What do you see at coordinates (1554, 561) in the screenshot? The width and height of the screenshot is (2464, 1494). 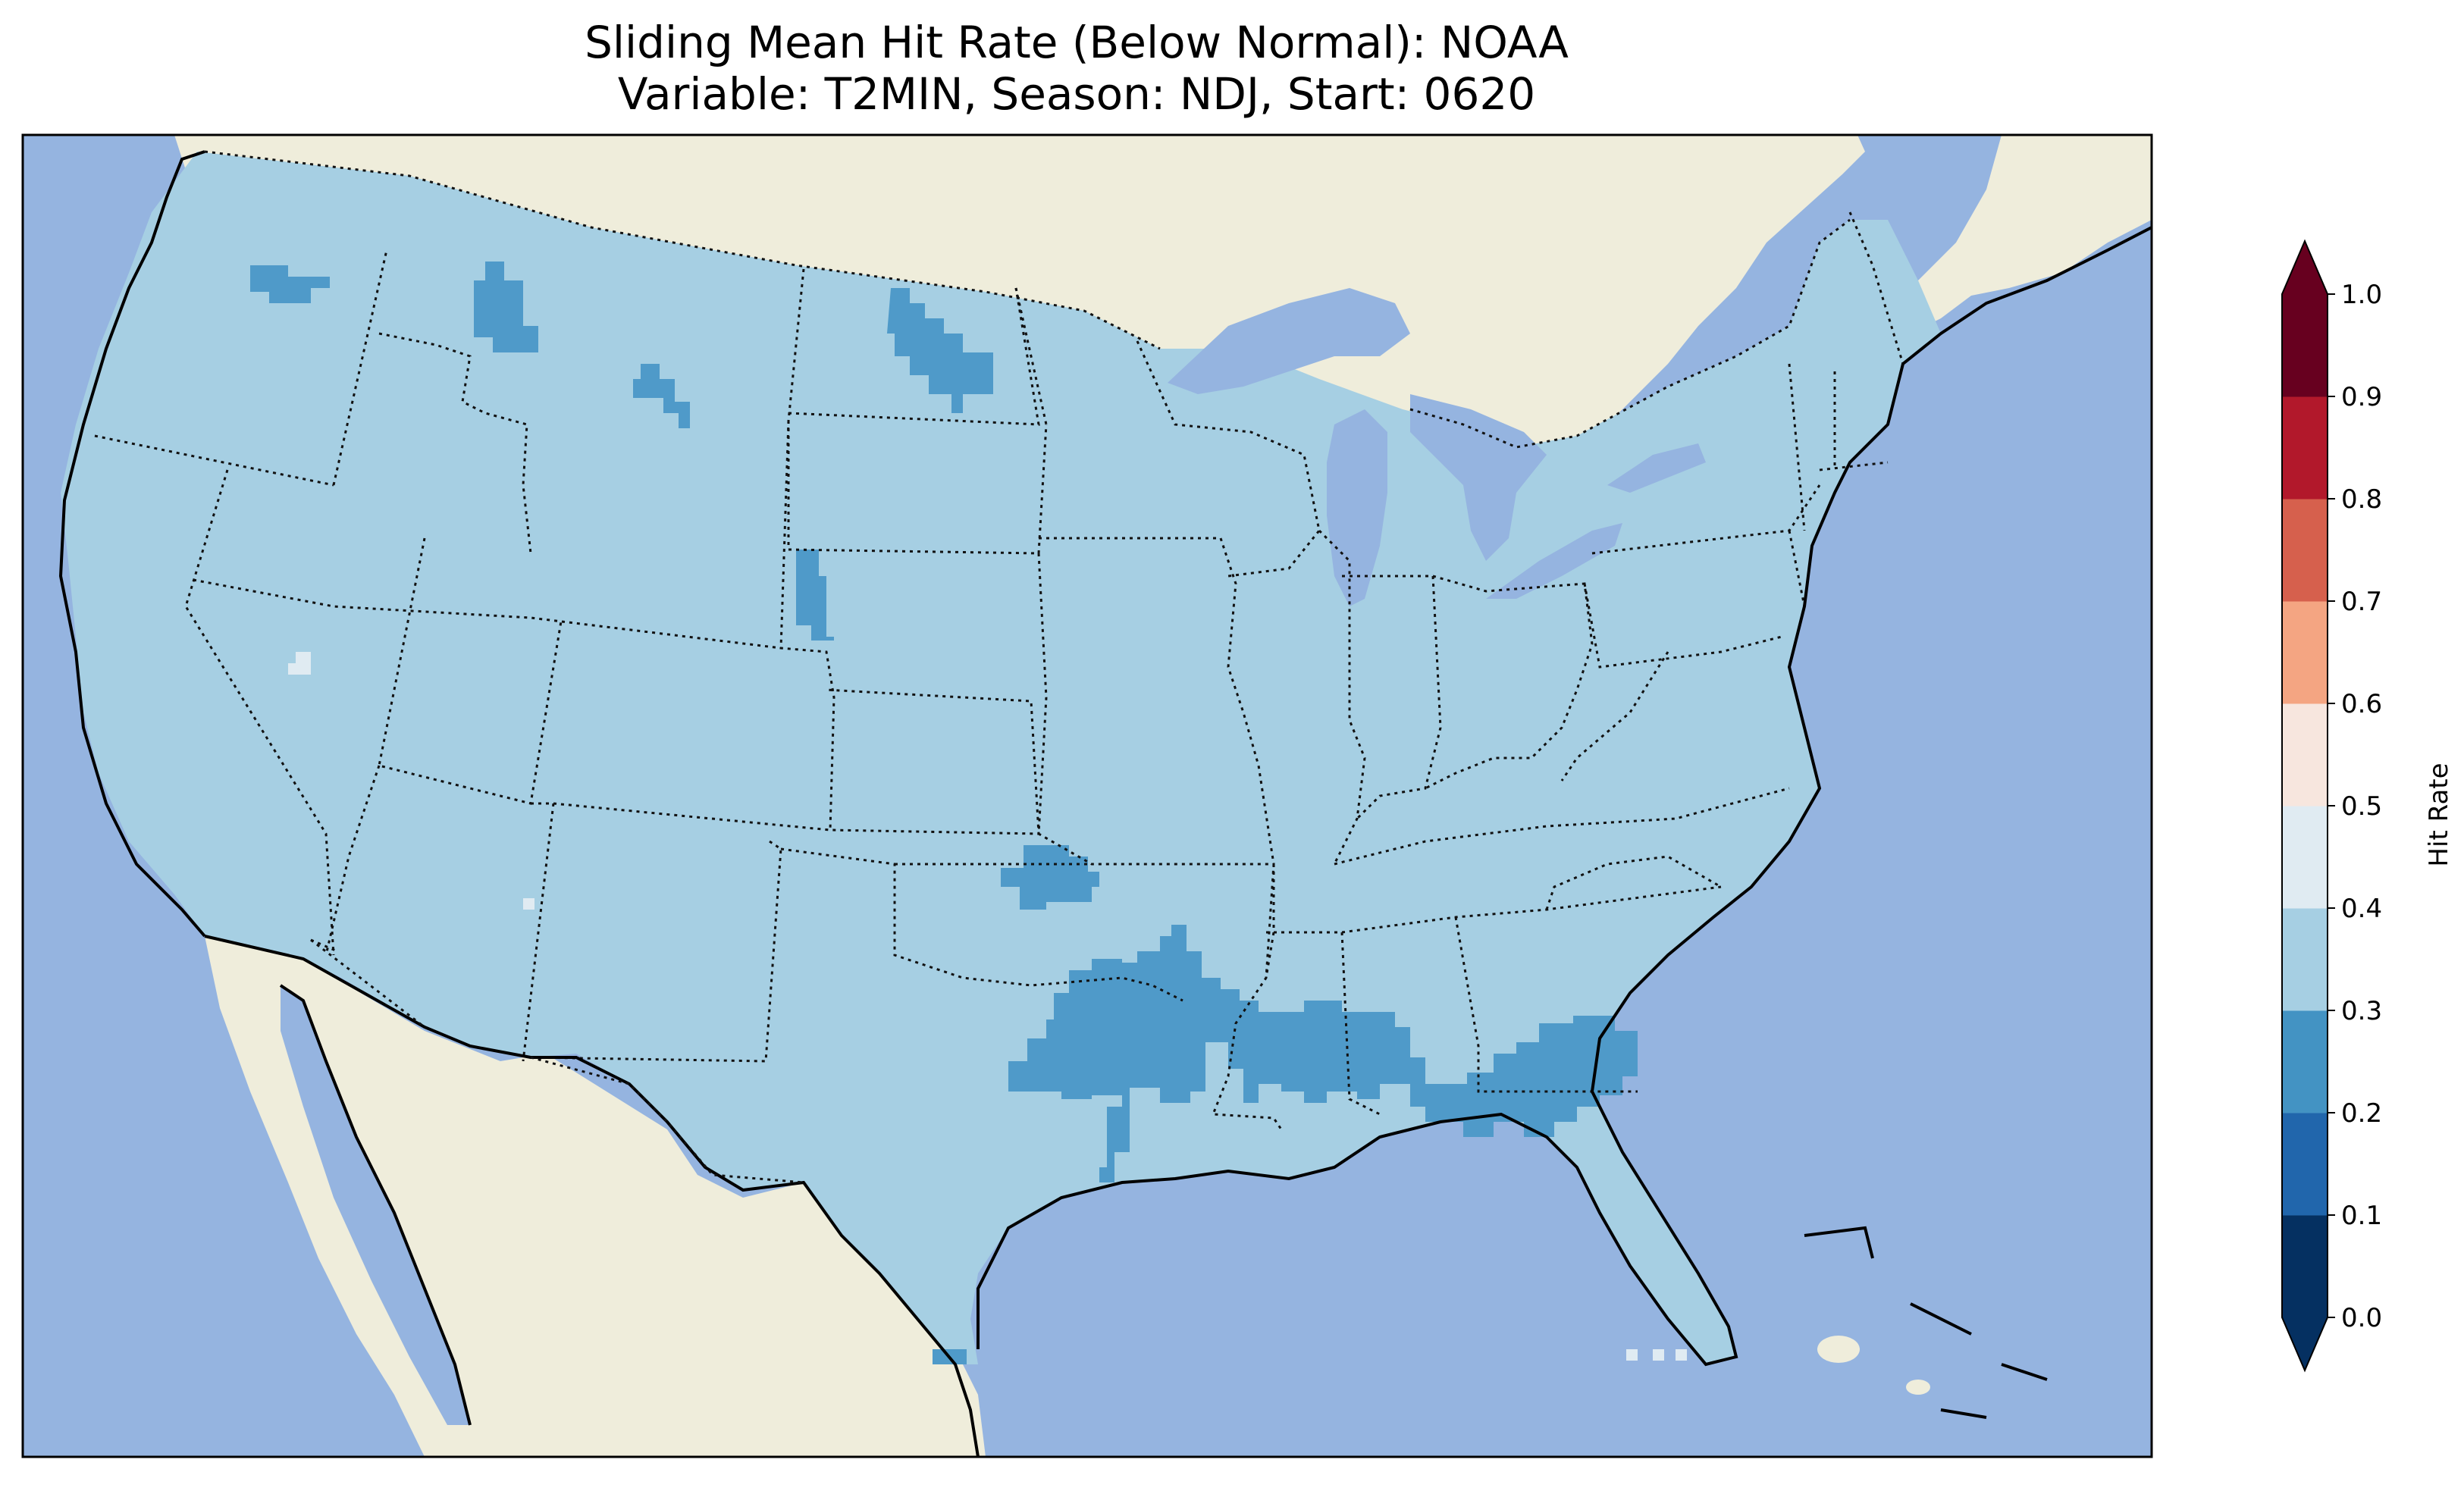 I see `lake-erie` at bounding box center [1554, 561].